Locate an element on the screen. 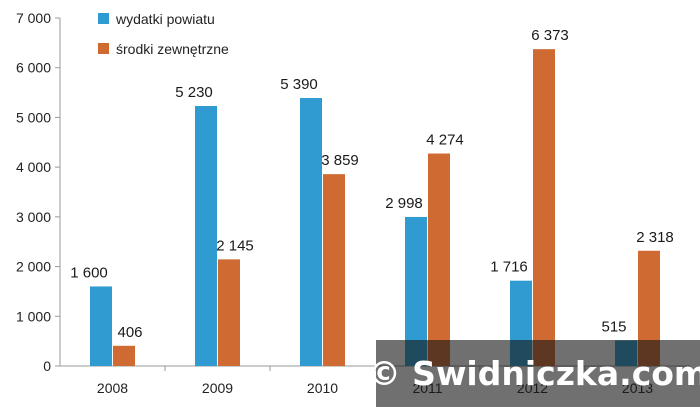 This screenshot has width=700, height=407. data-label: 406 is located at coordinates (129, 332).